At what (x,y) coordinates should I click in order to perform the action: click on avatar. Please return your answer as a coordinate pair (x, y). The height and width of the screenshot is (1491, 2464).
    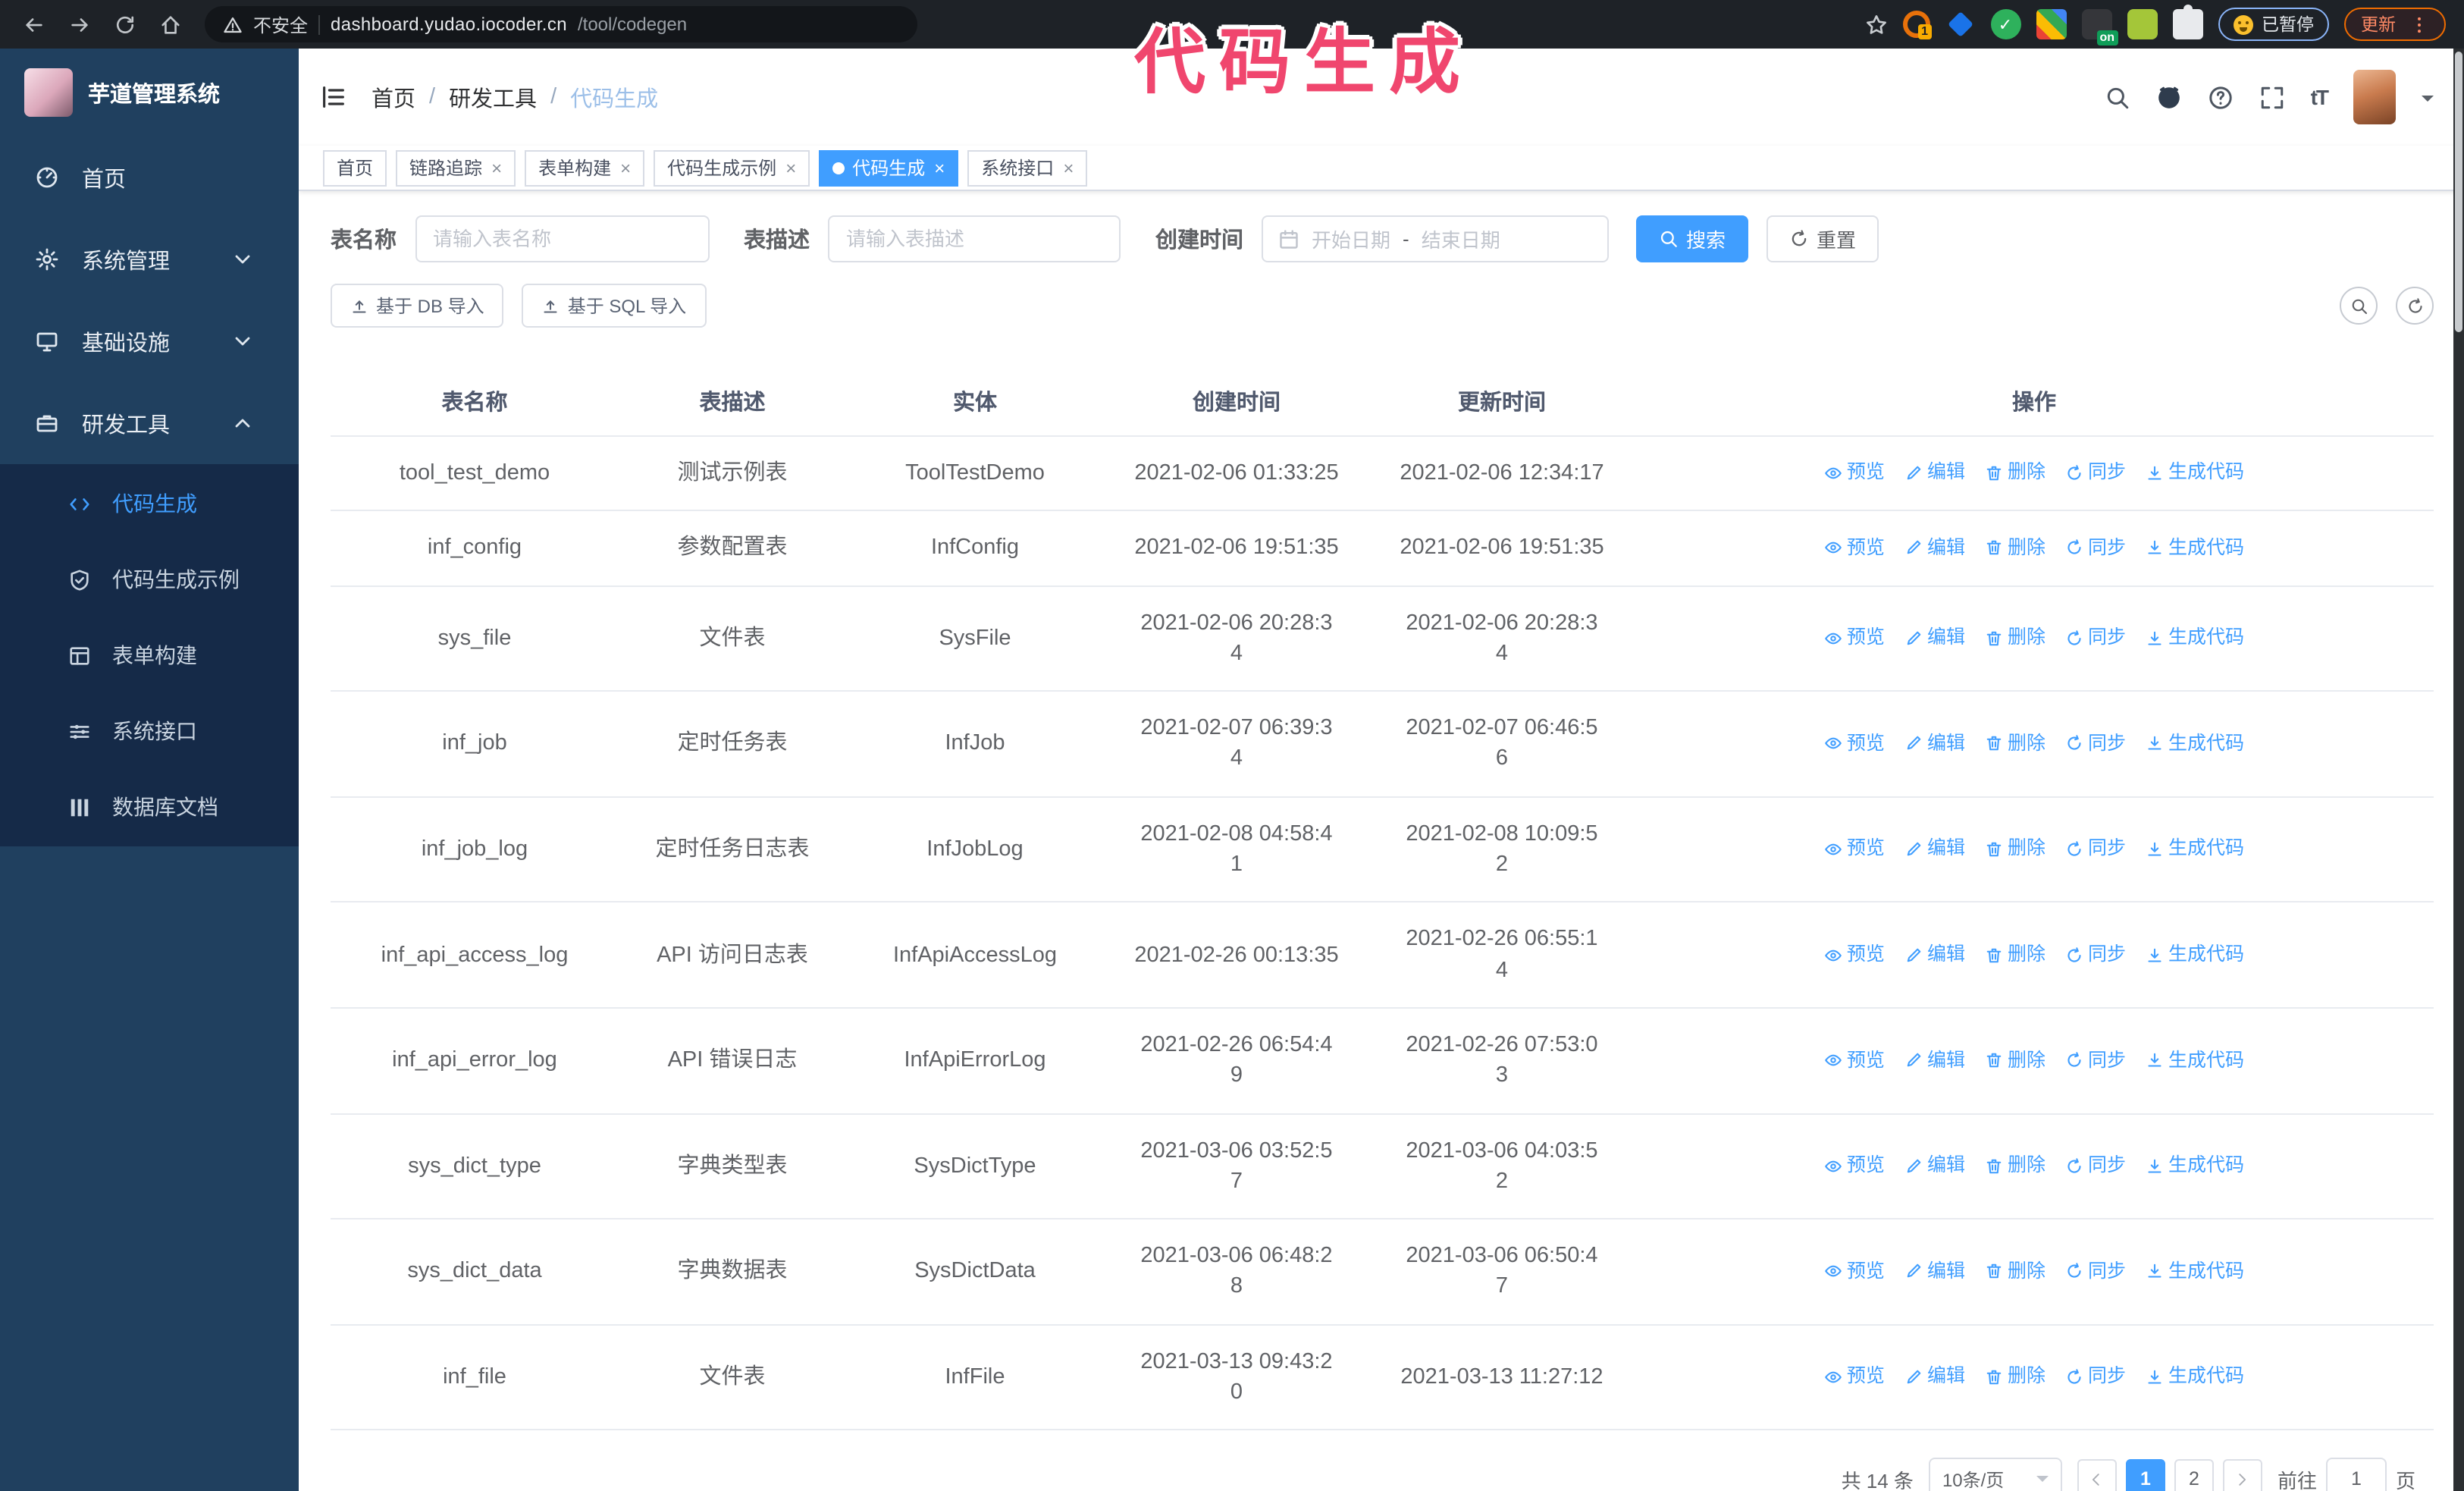
    Looking at the image, I should click on (2374, 97).